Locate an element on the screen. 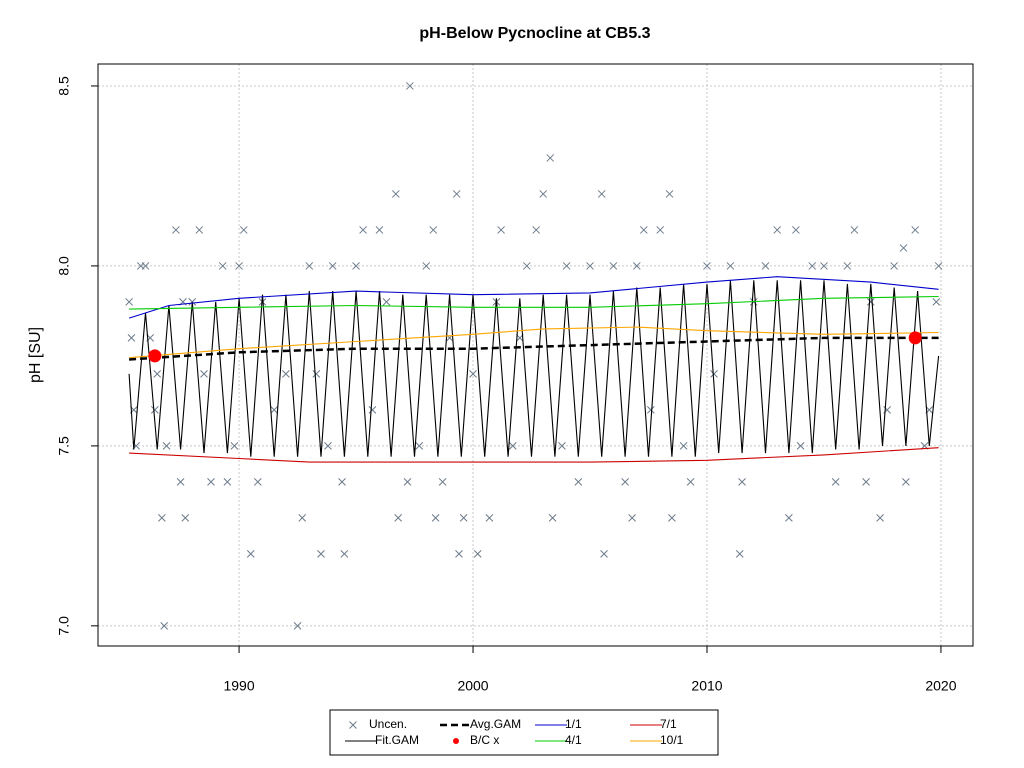 The width and height of the screenshot is (1024, 768). legend-label: B/C x is located at coordinates (484, 740).